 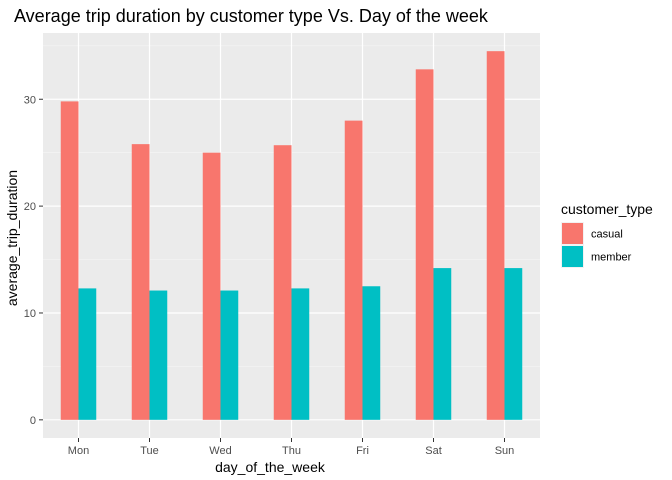 What do you see at coordinates (158, 355) in the screenshot?
I see `bar-member-tue` at bounding box center [158, 355].